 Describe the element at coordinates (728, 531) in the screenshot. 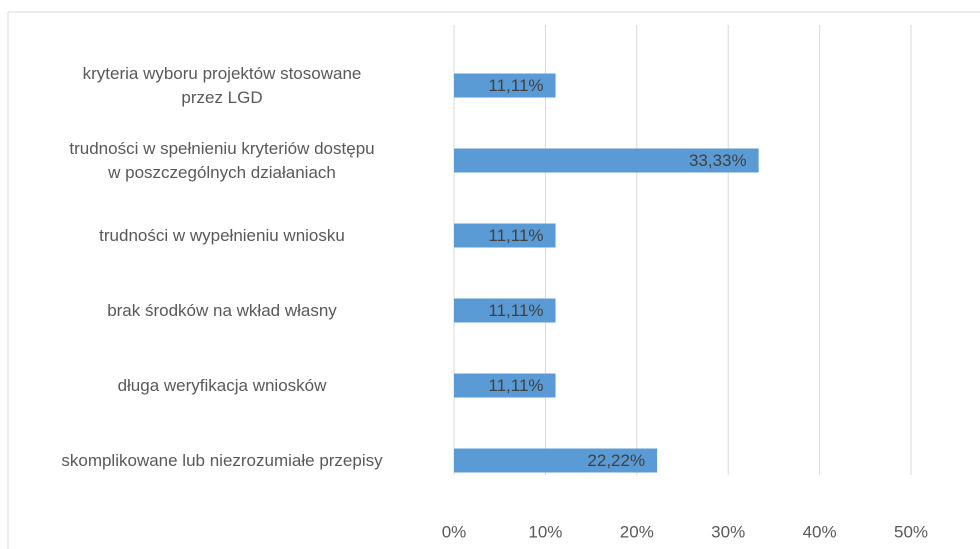

I see `x-tick-label: 30%` at that location.